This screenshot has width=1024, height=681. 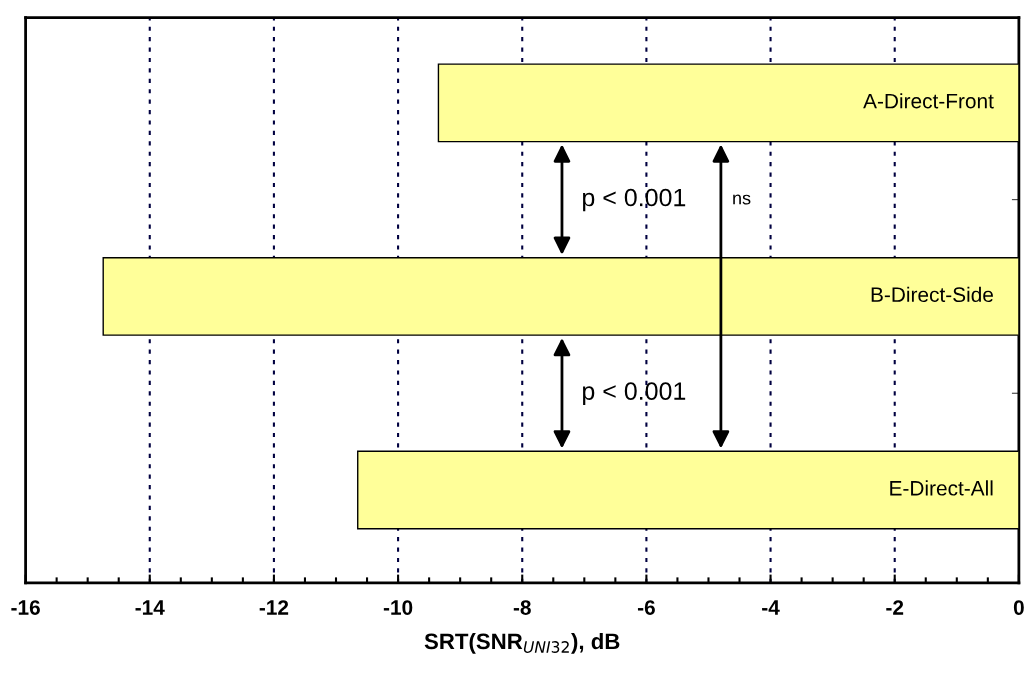 What do you see at coordinates (150, 607) in the screenshot?
I see `x-tick-label: -14` at bounding box center [150, 607].